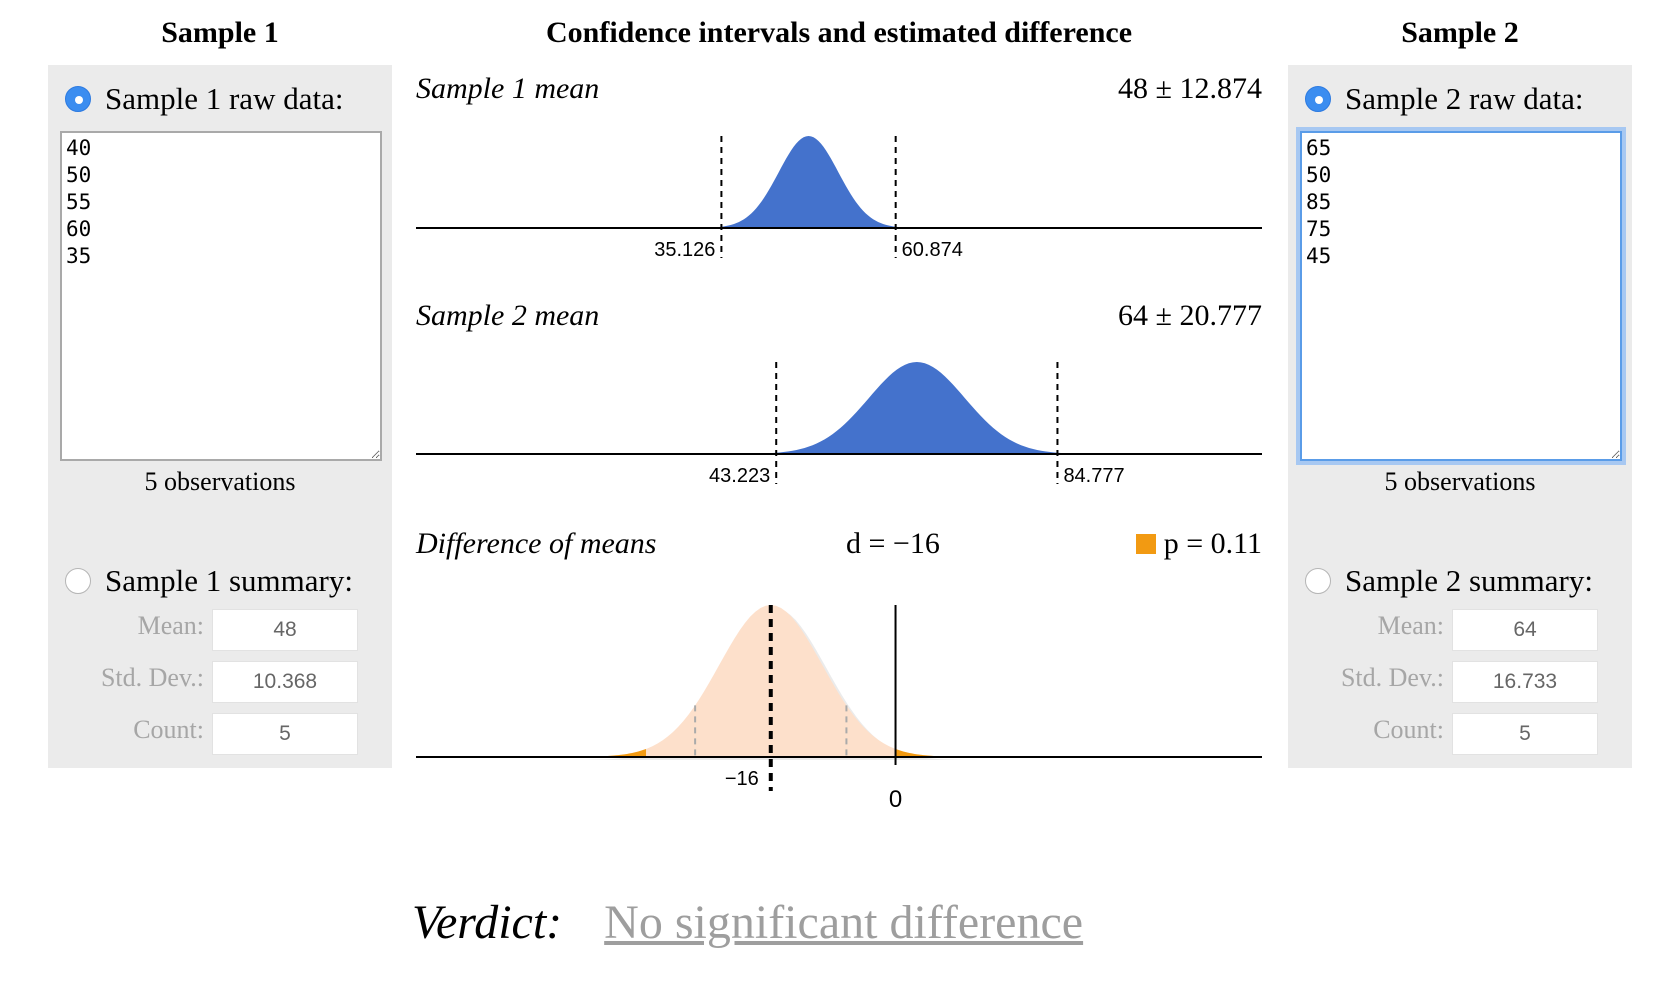 Image resolution: width=1664 pixels, height=994 pixels. Describe the element at coordinates (684, 250) in the screenshot. I see `sample1-ci-lower-label: 35.126` at that location.